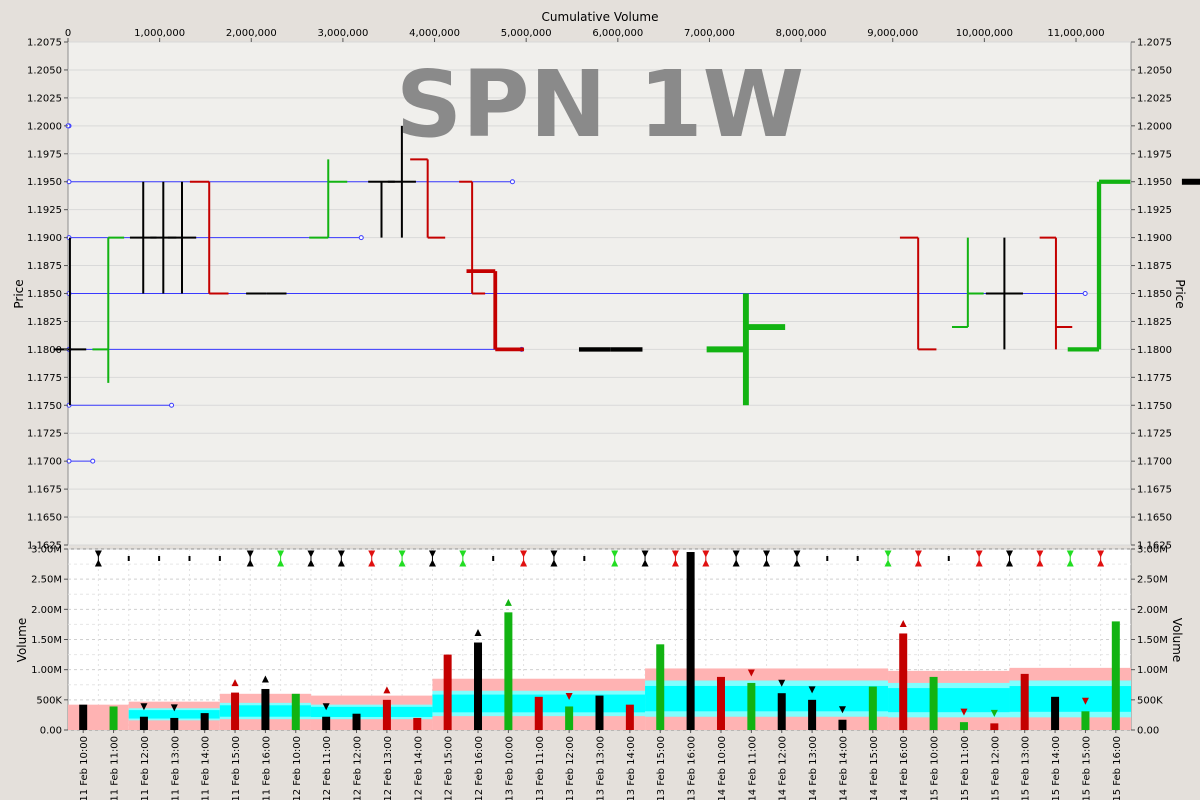 This screenshot has height=800, width=1200. I want to click on price-tick-label: 1.1975, so click(1154, 154).